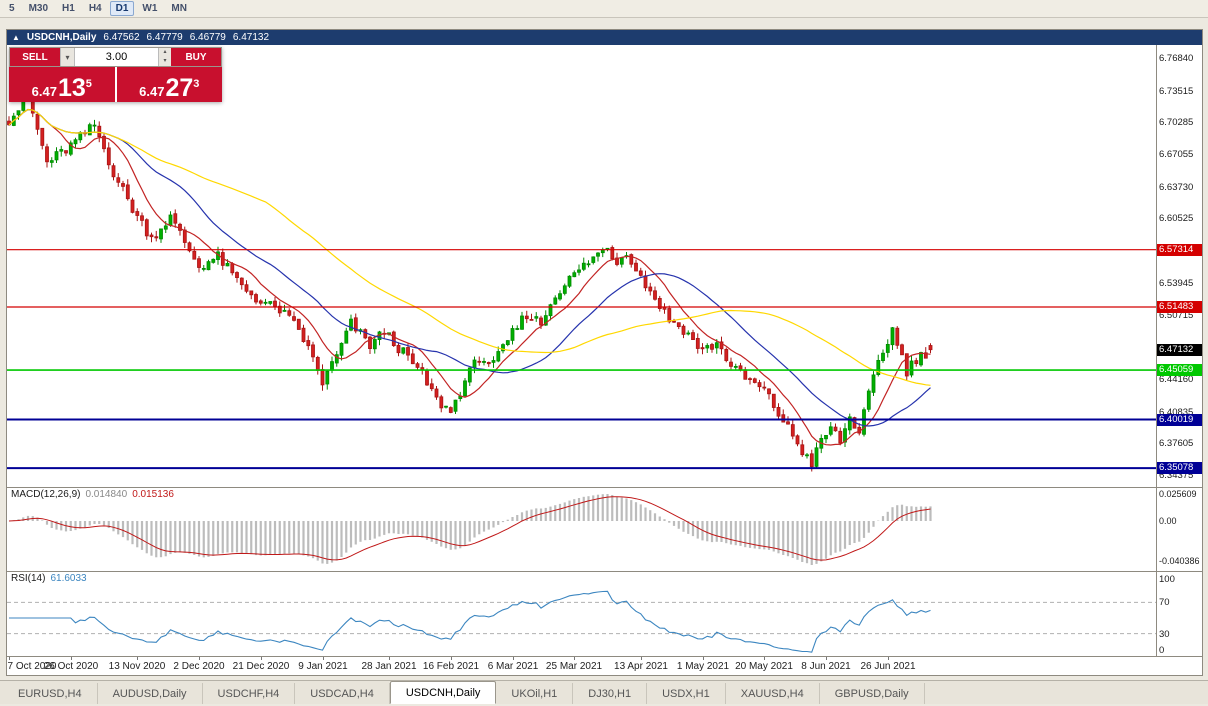  Describe the element at coordinates (1176, 412) in the screenshot. I see `price-axis-label: 6.40835` at that location.